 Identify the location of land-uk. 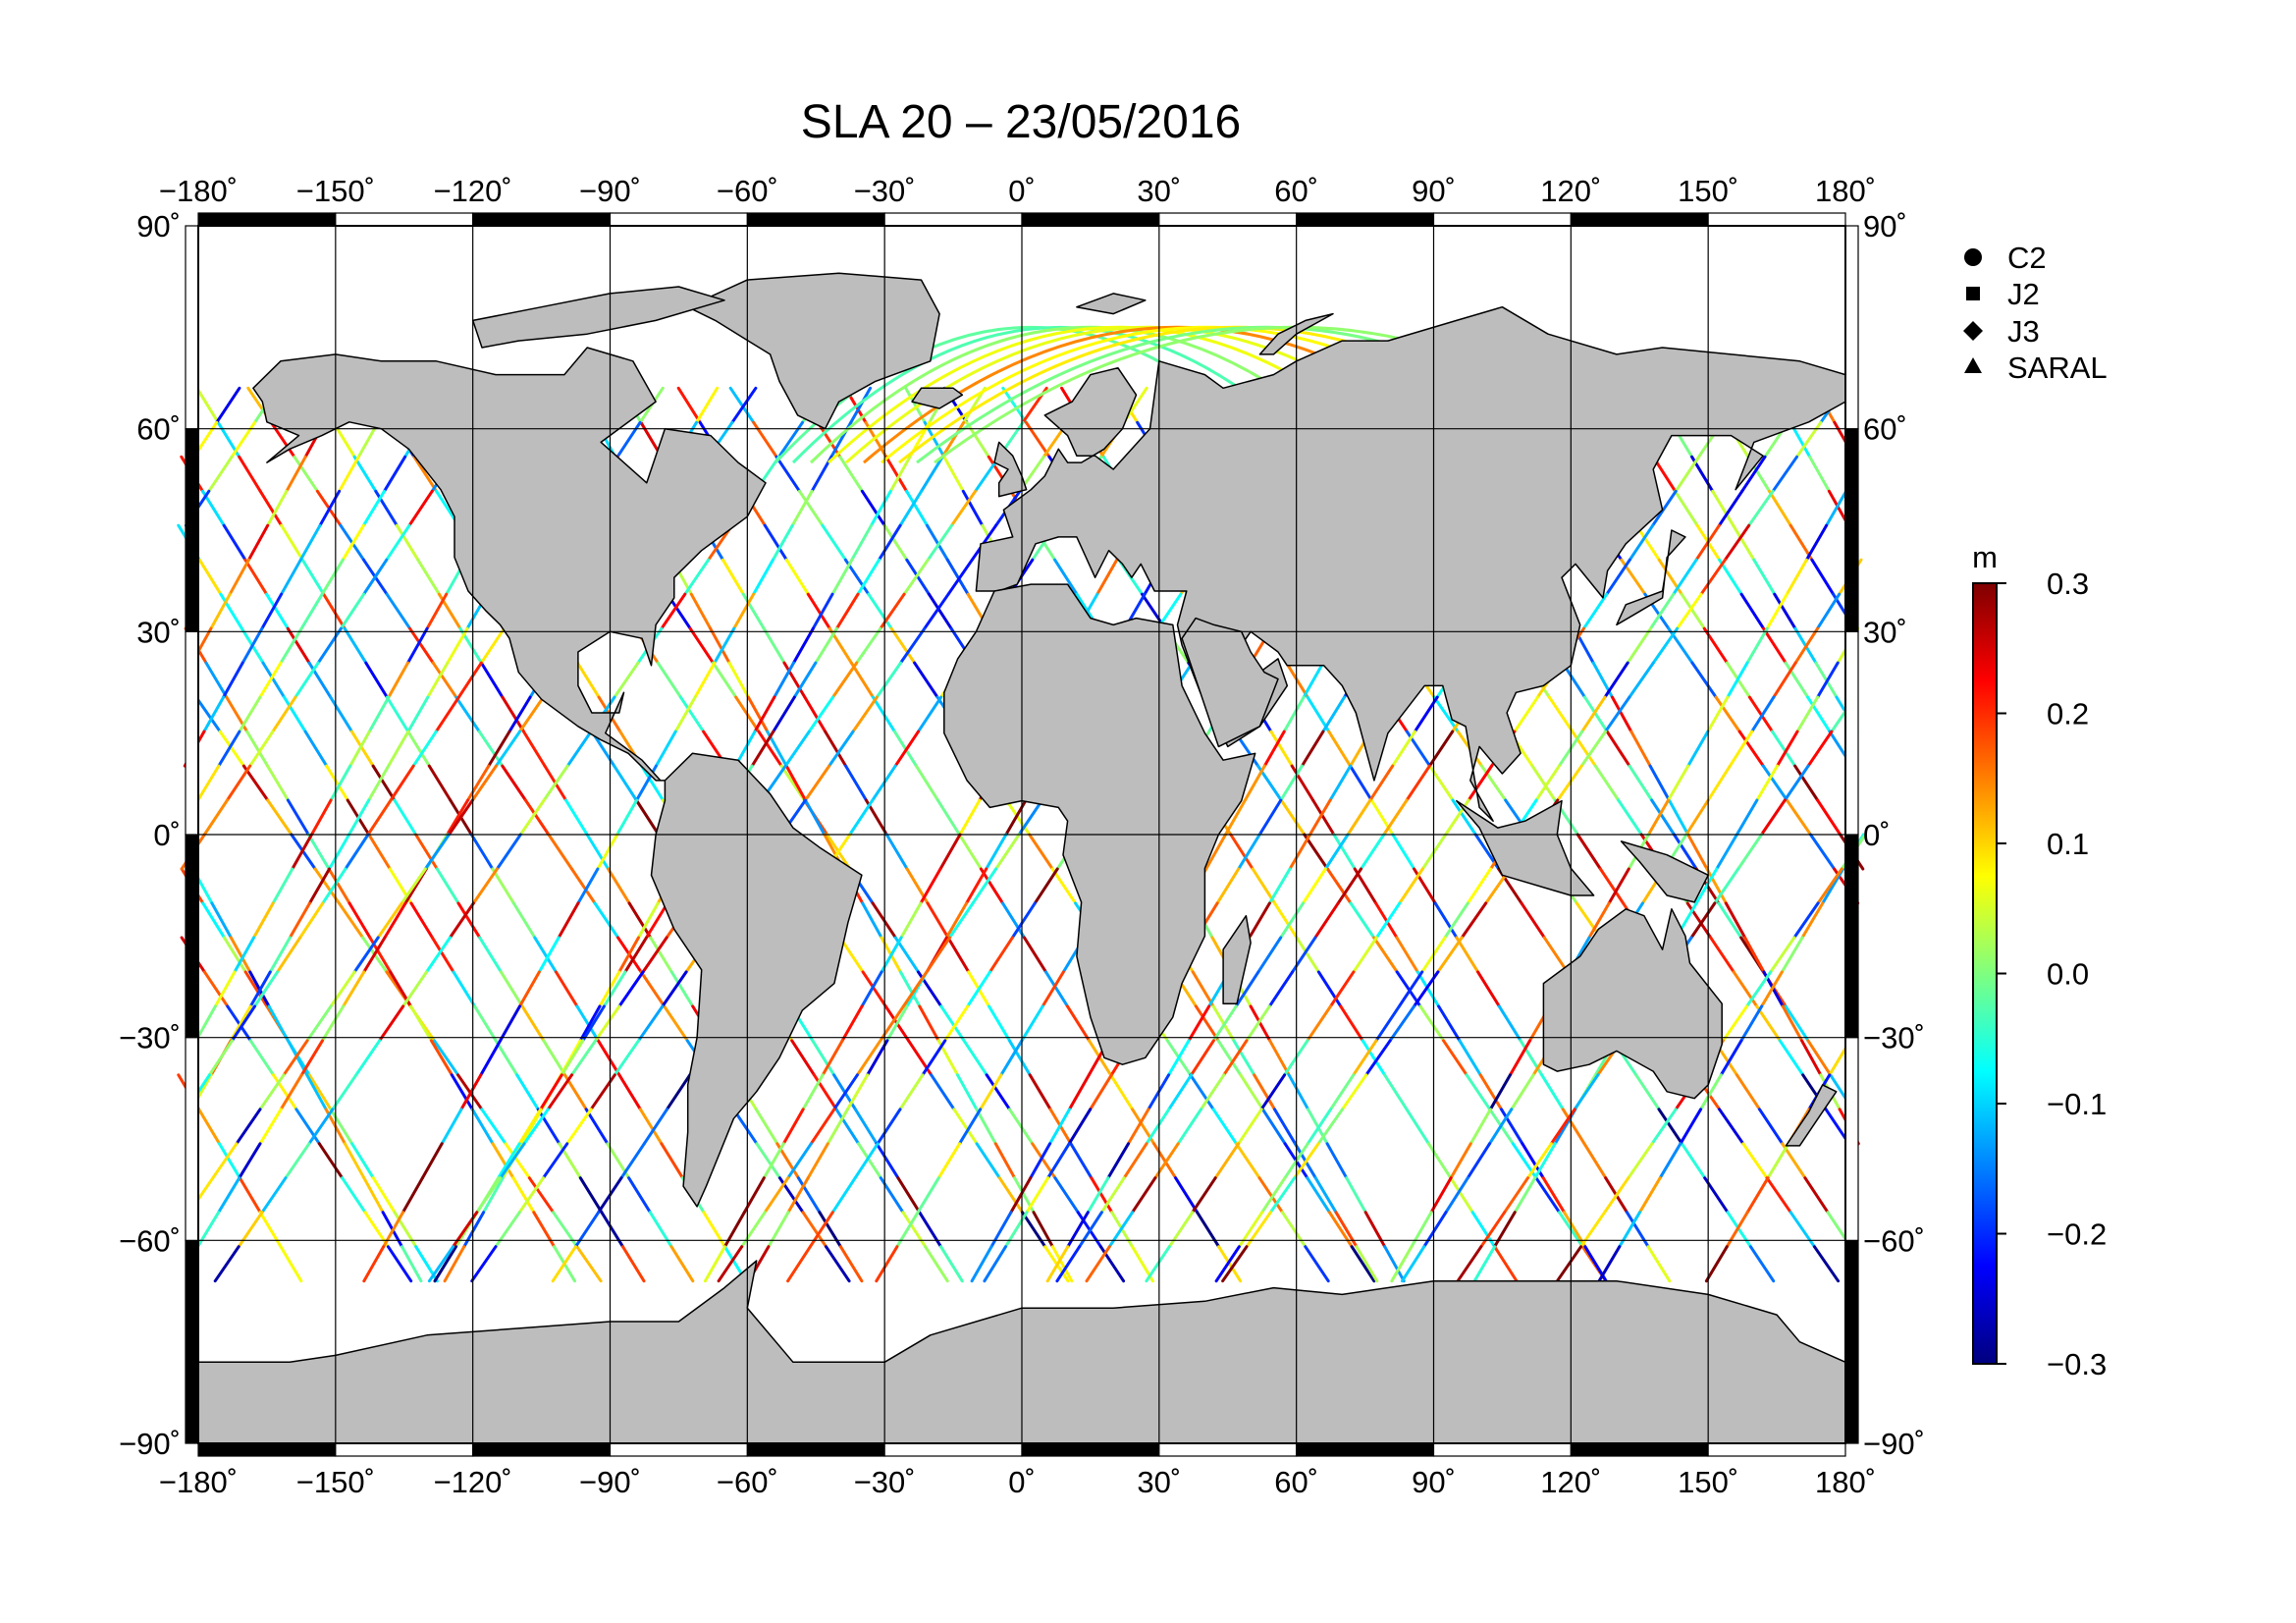
(1010, 469).